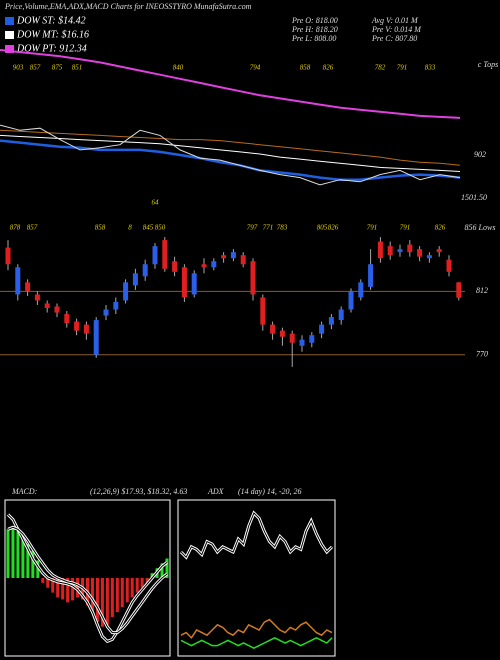 This screenshot has height=660, width=500. What do you see at coordinates (100, 228) in the screenshot?
I see `annotation: 858` at bounding box center [100, 228].